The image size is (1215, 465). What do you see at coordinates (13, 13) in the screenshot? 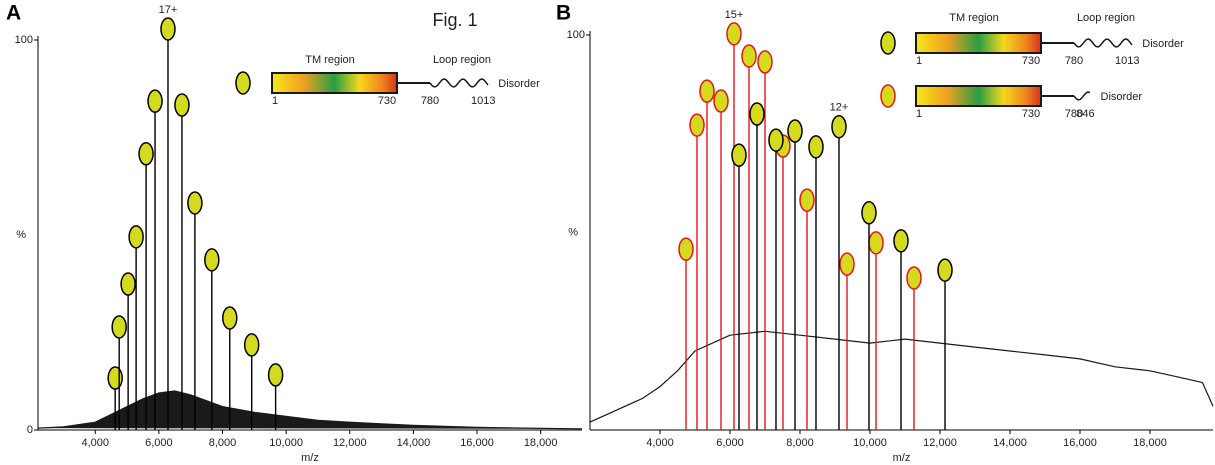
I see `panel-label: A` at bounding box center [13, 13].